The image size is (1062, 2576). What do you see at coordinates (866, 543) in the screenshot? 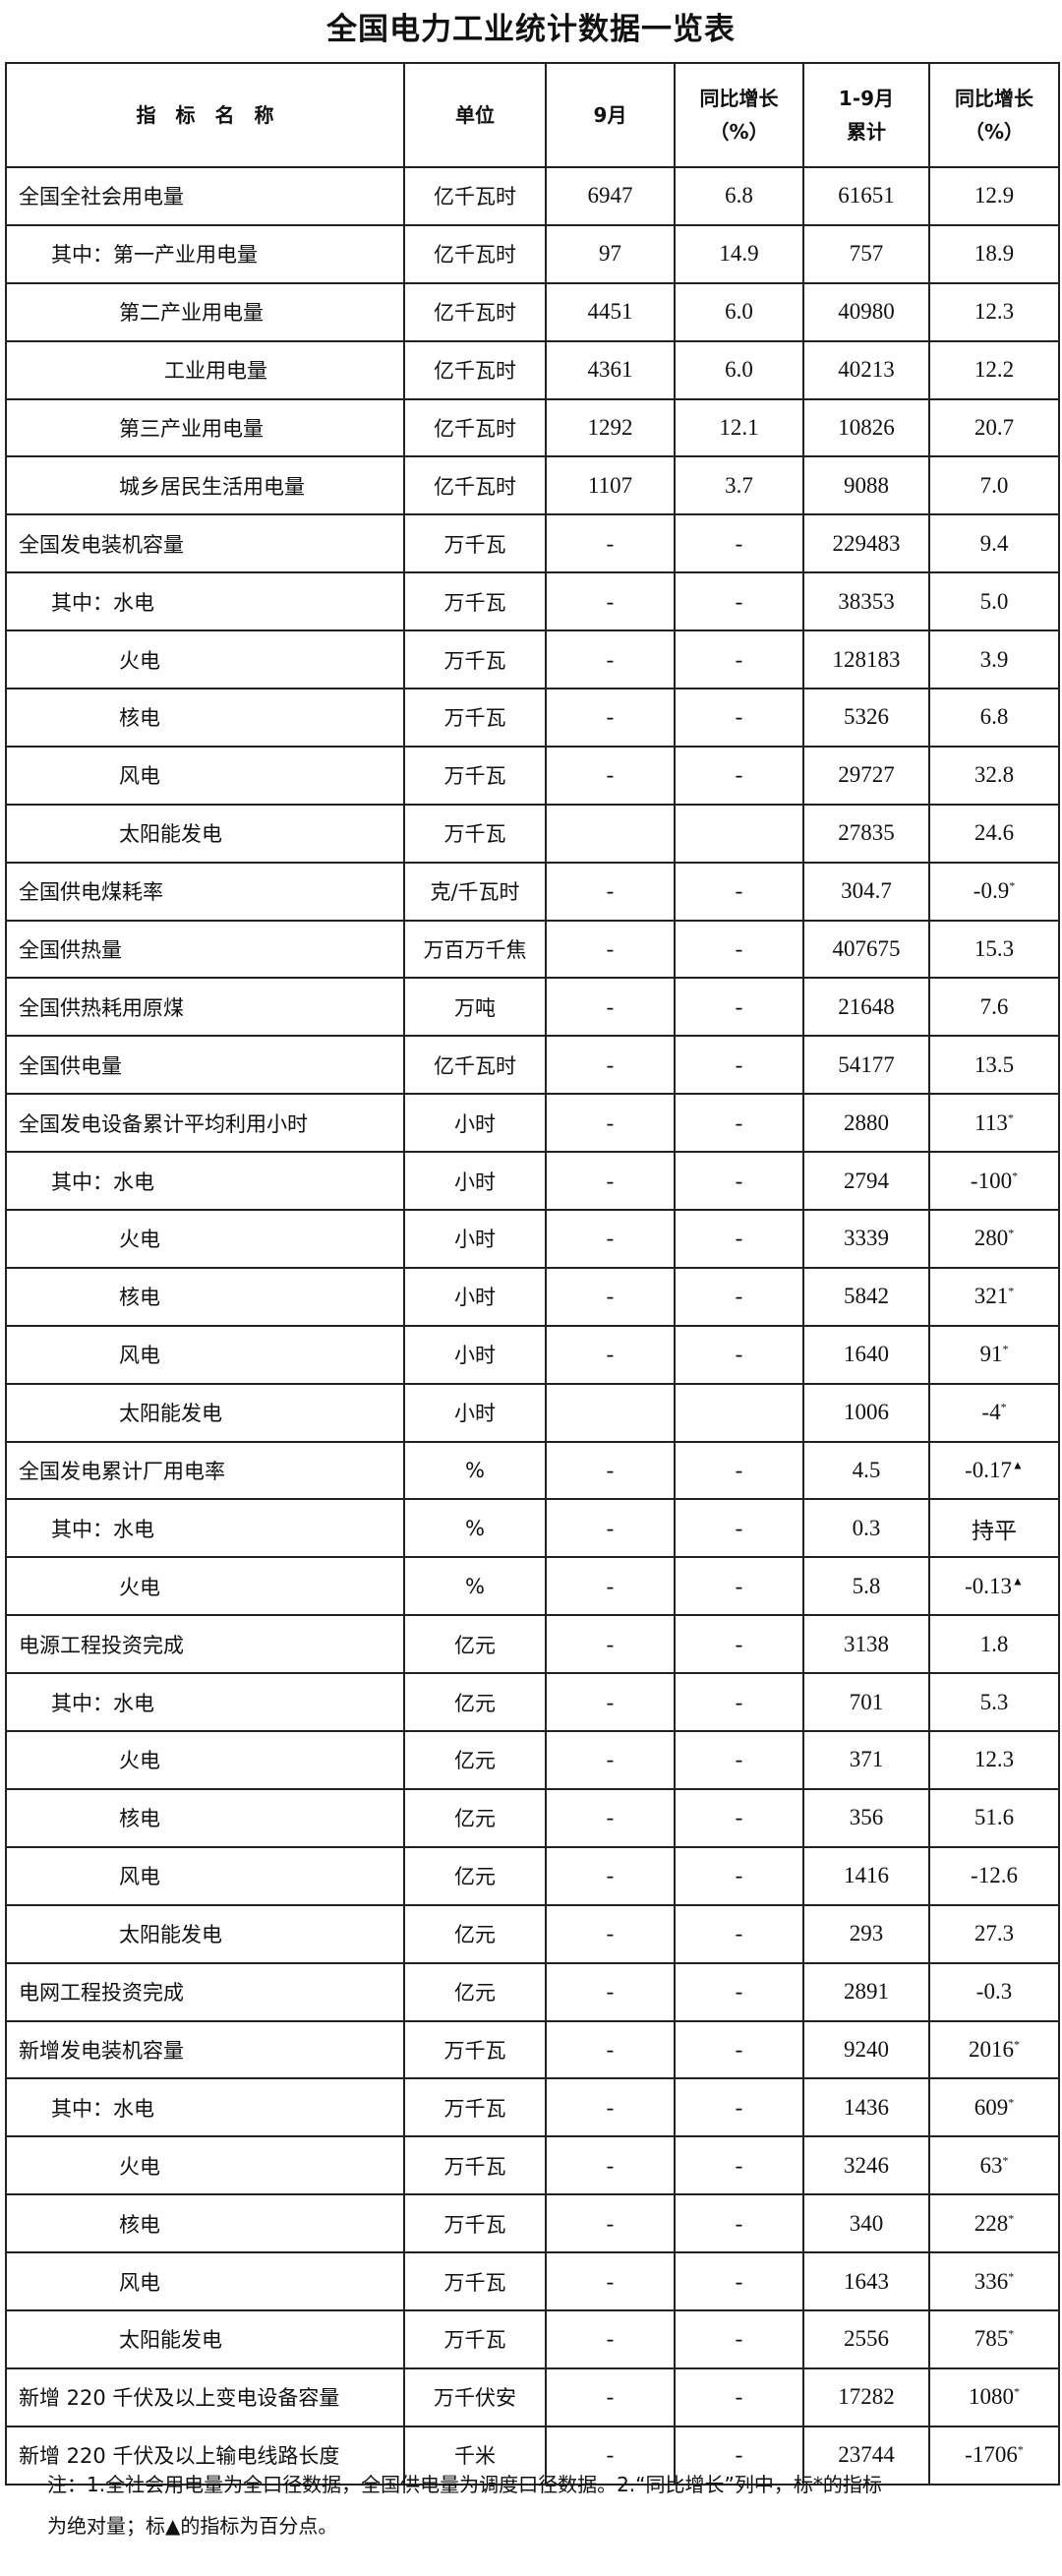
I see `cumulative-value-cell: 229483` at bounding box center [866, 543].